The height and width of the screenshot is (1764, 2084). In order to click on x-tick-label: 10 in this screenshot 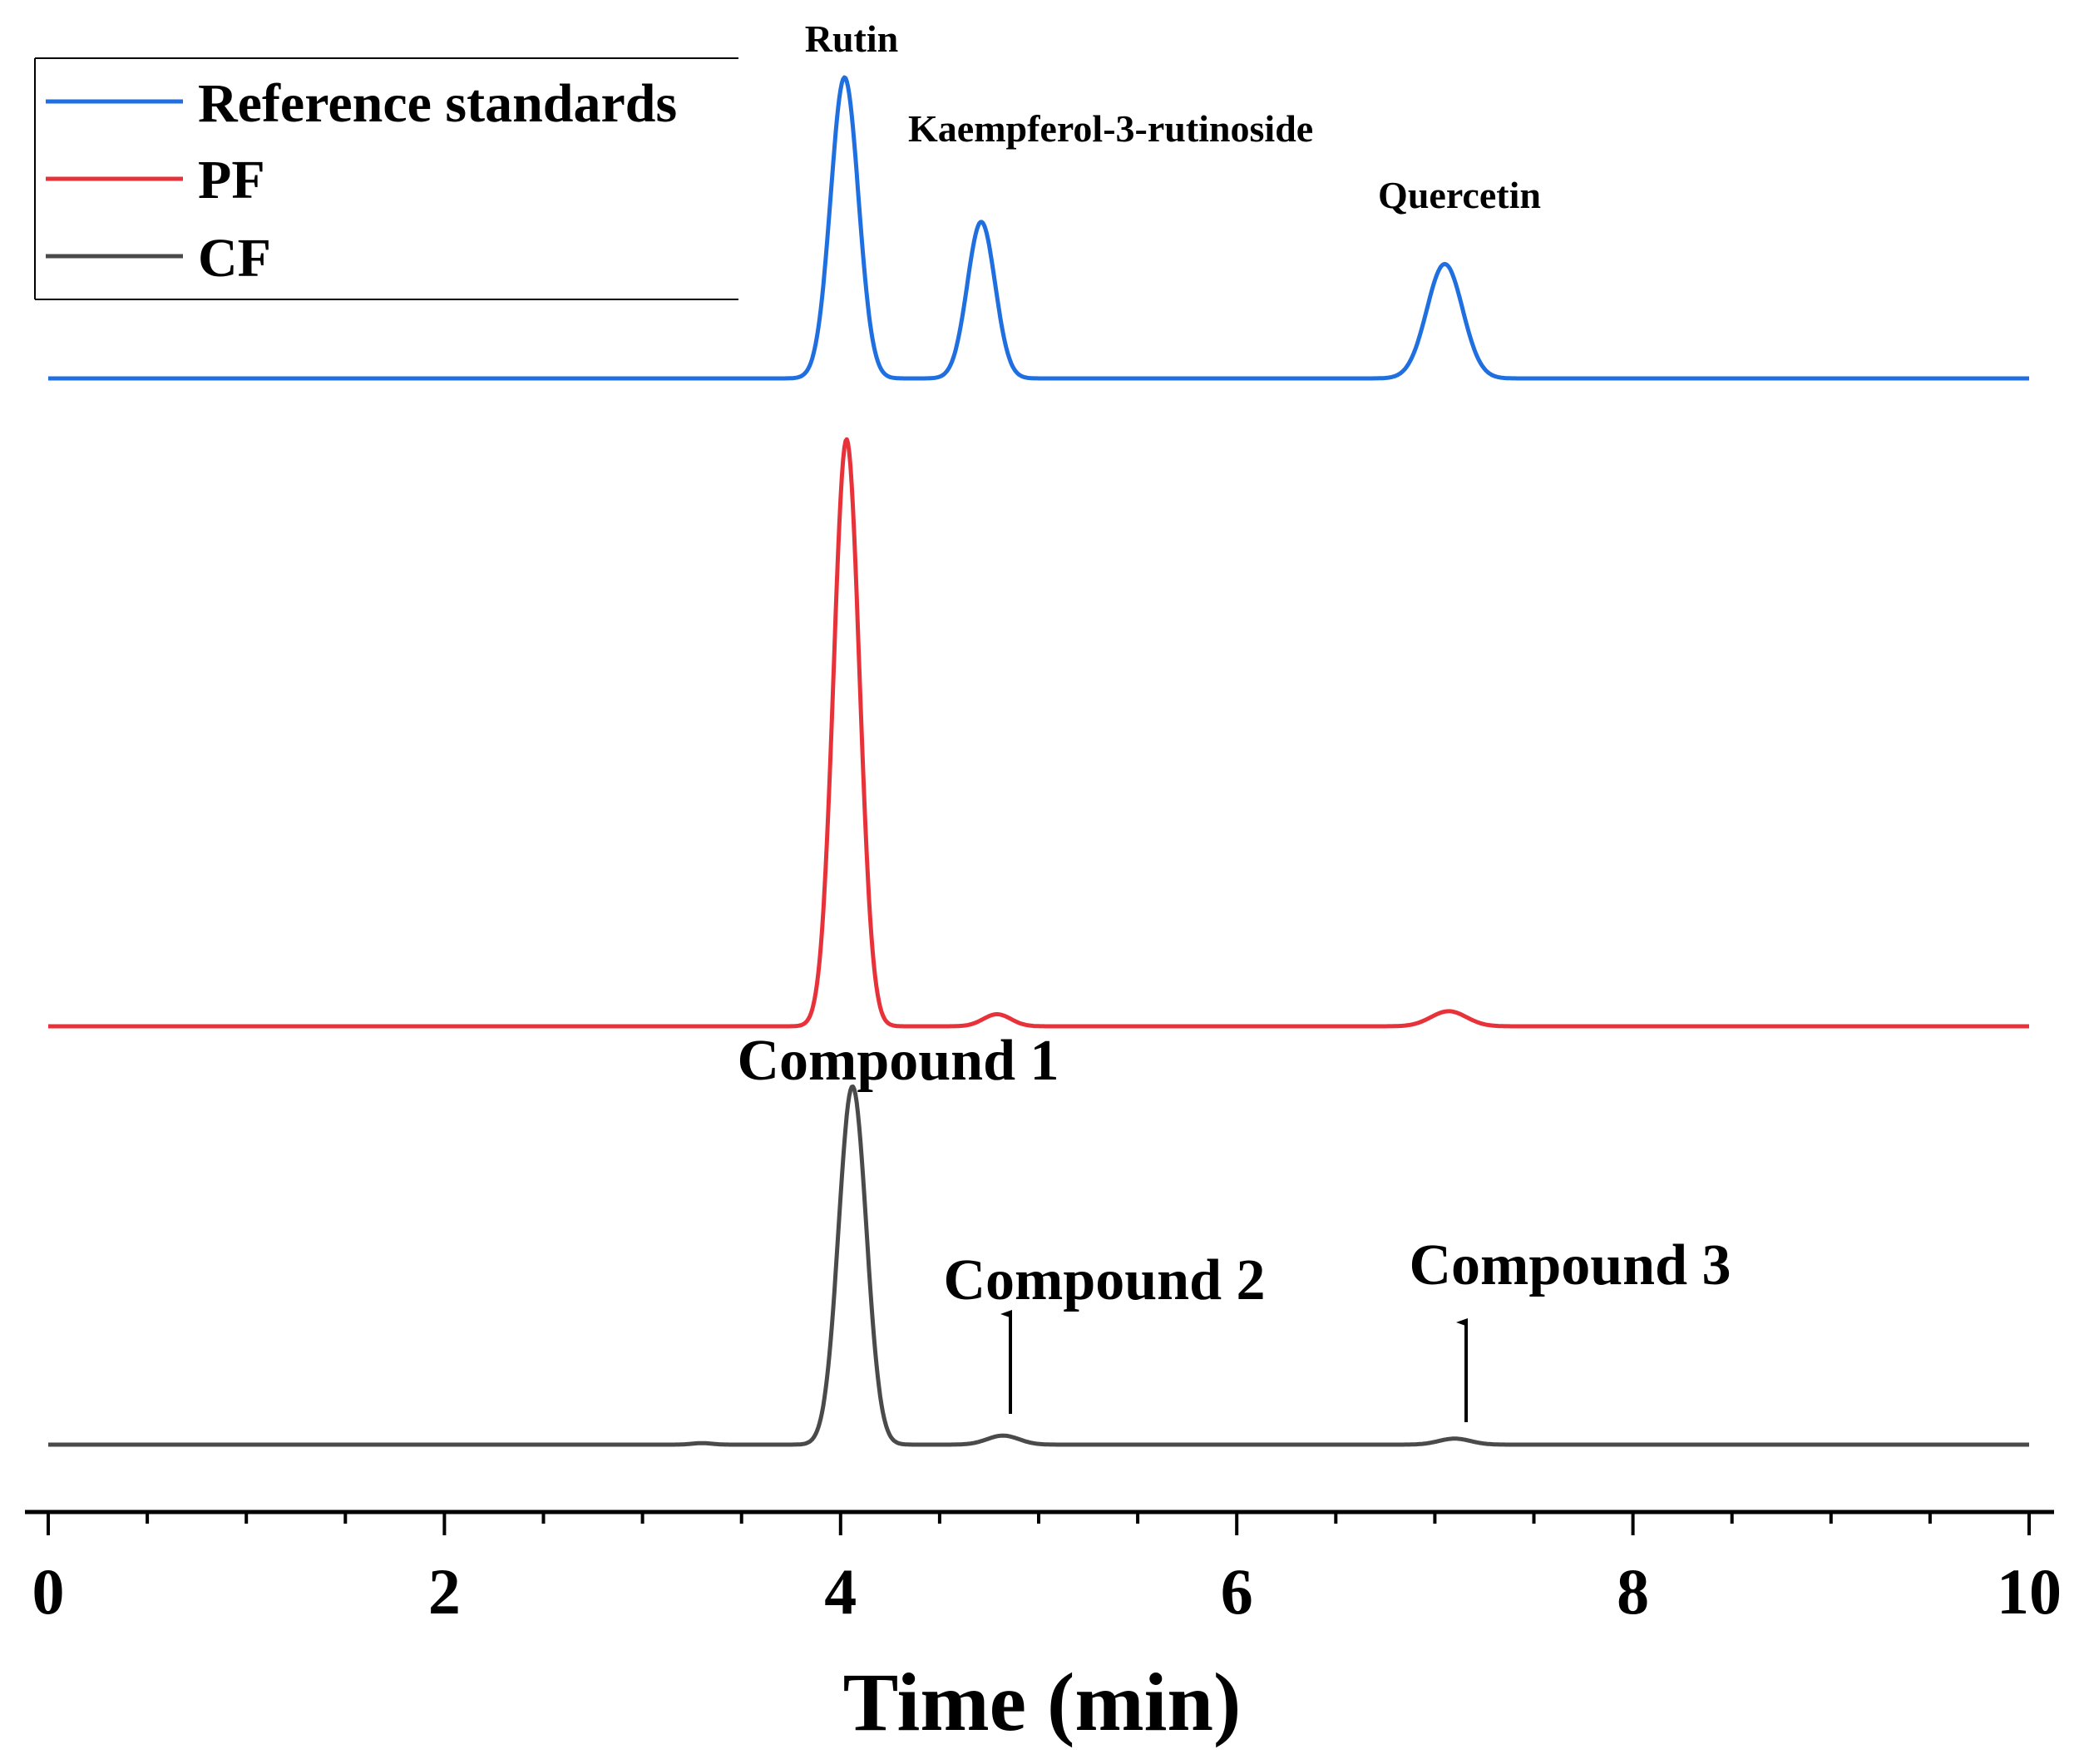, I will do `click(2029, 1591)`.